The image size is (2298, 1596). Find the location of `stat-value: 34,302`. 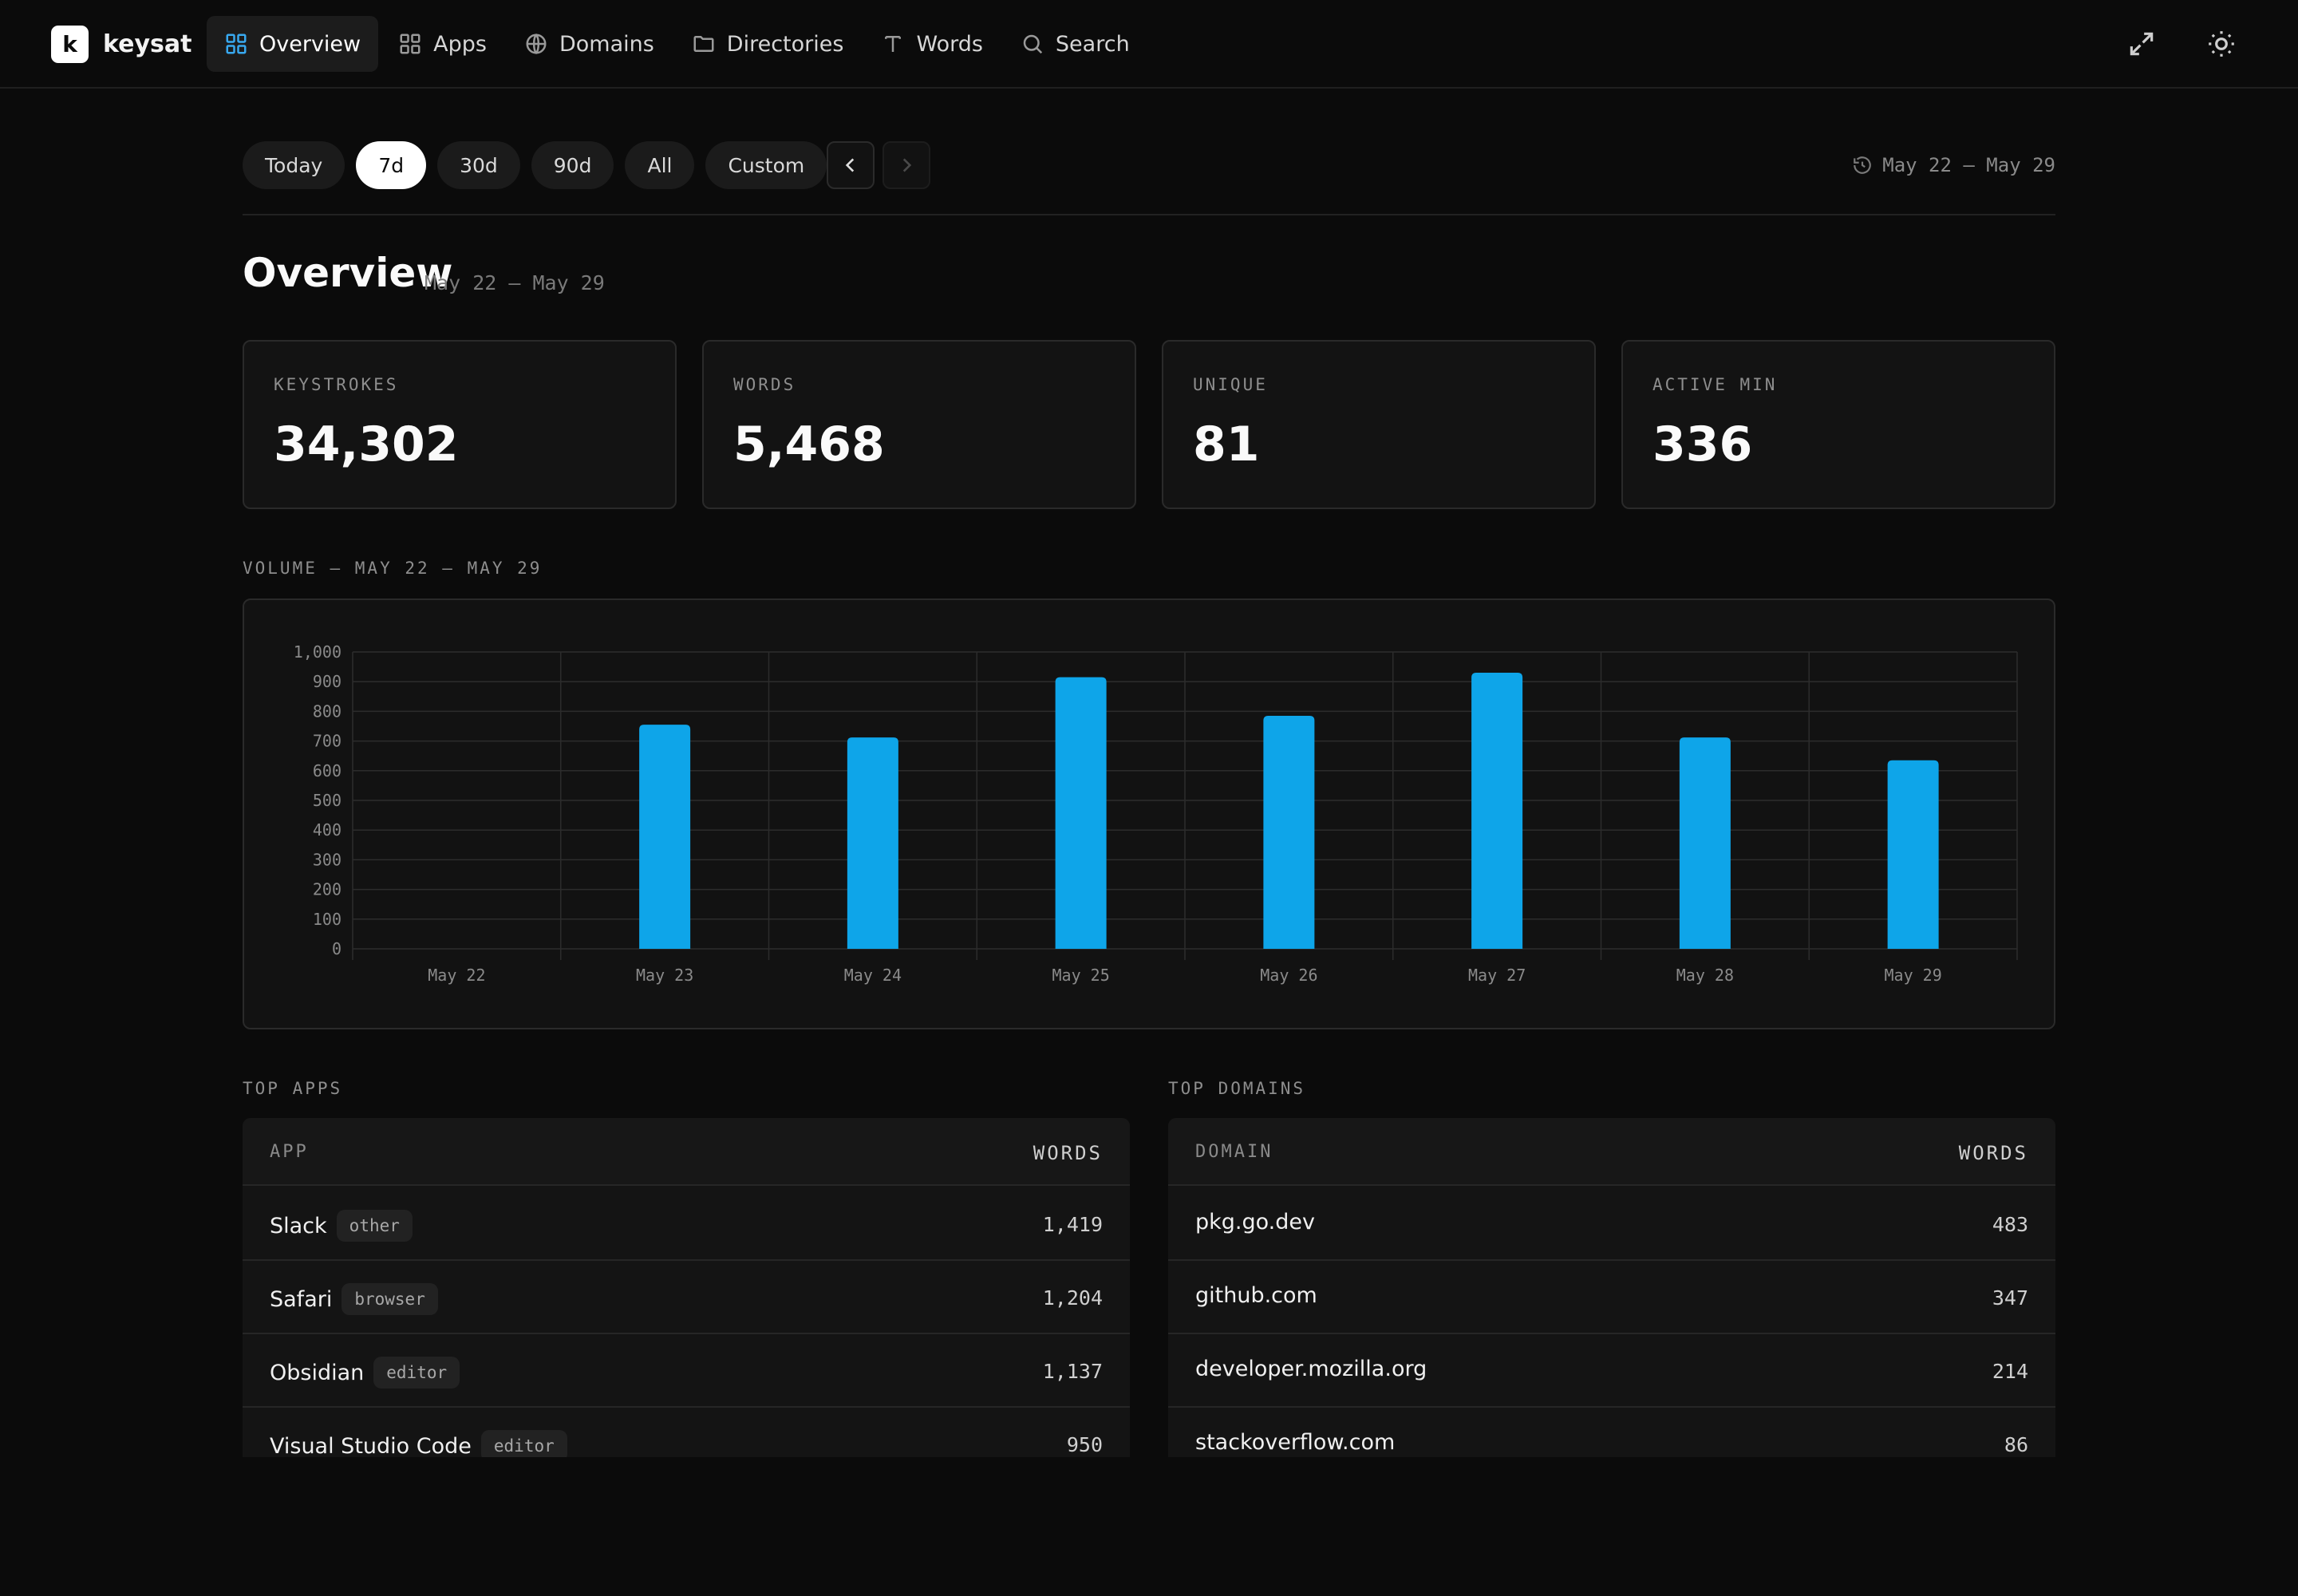

stat-value: 34,302 is located at coordinates (366, 444).